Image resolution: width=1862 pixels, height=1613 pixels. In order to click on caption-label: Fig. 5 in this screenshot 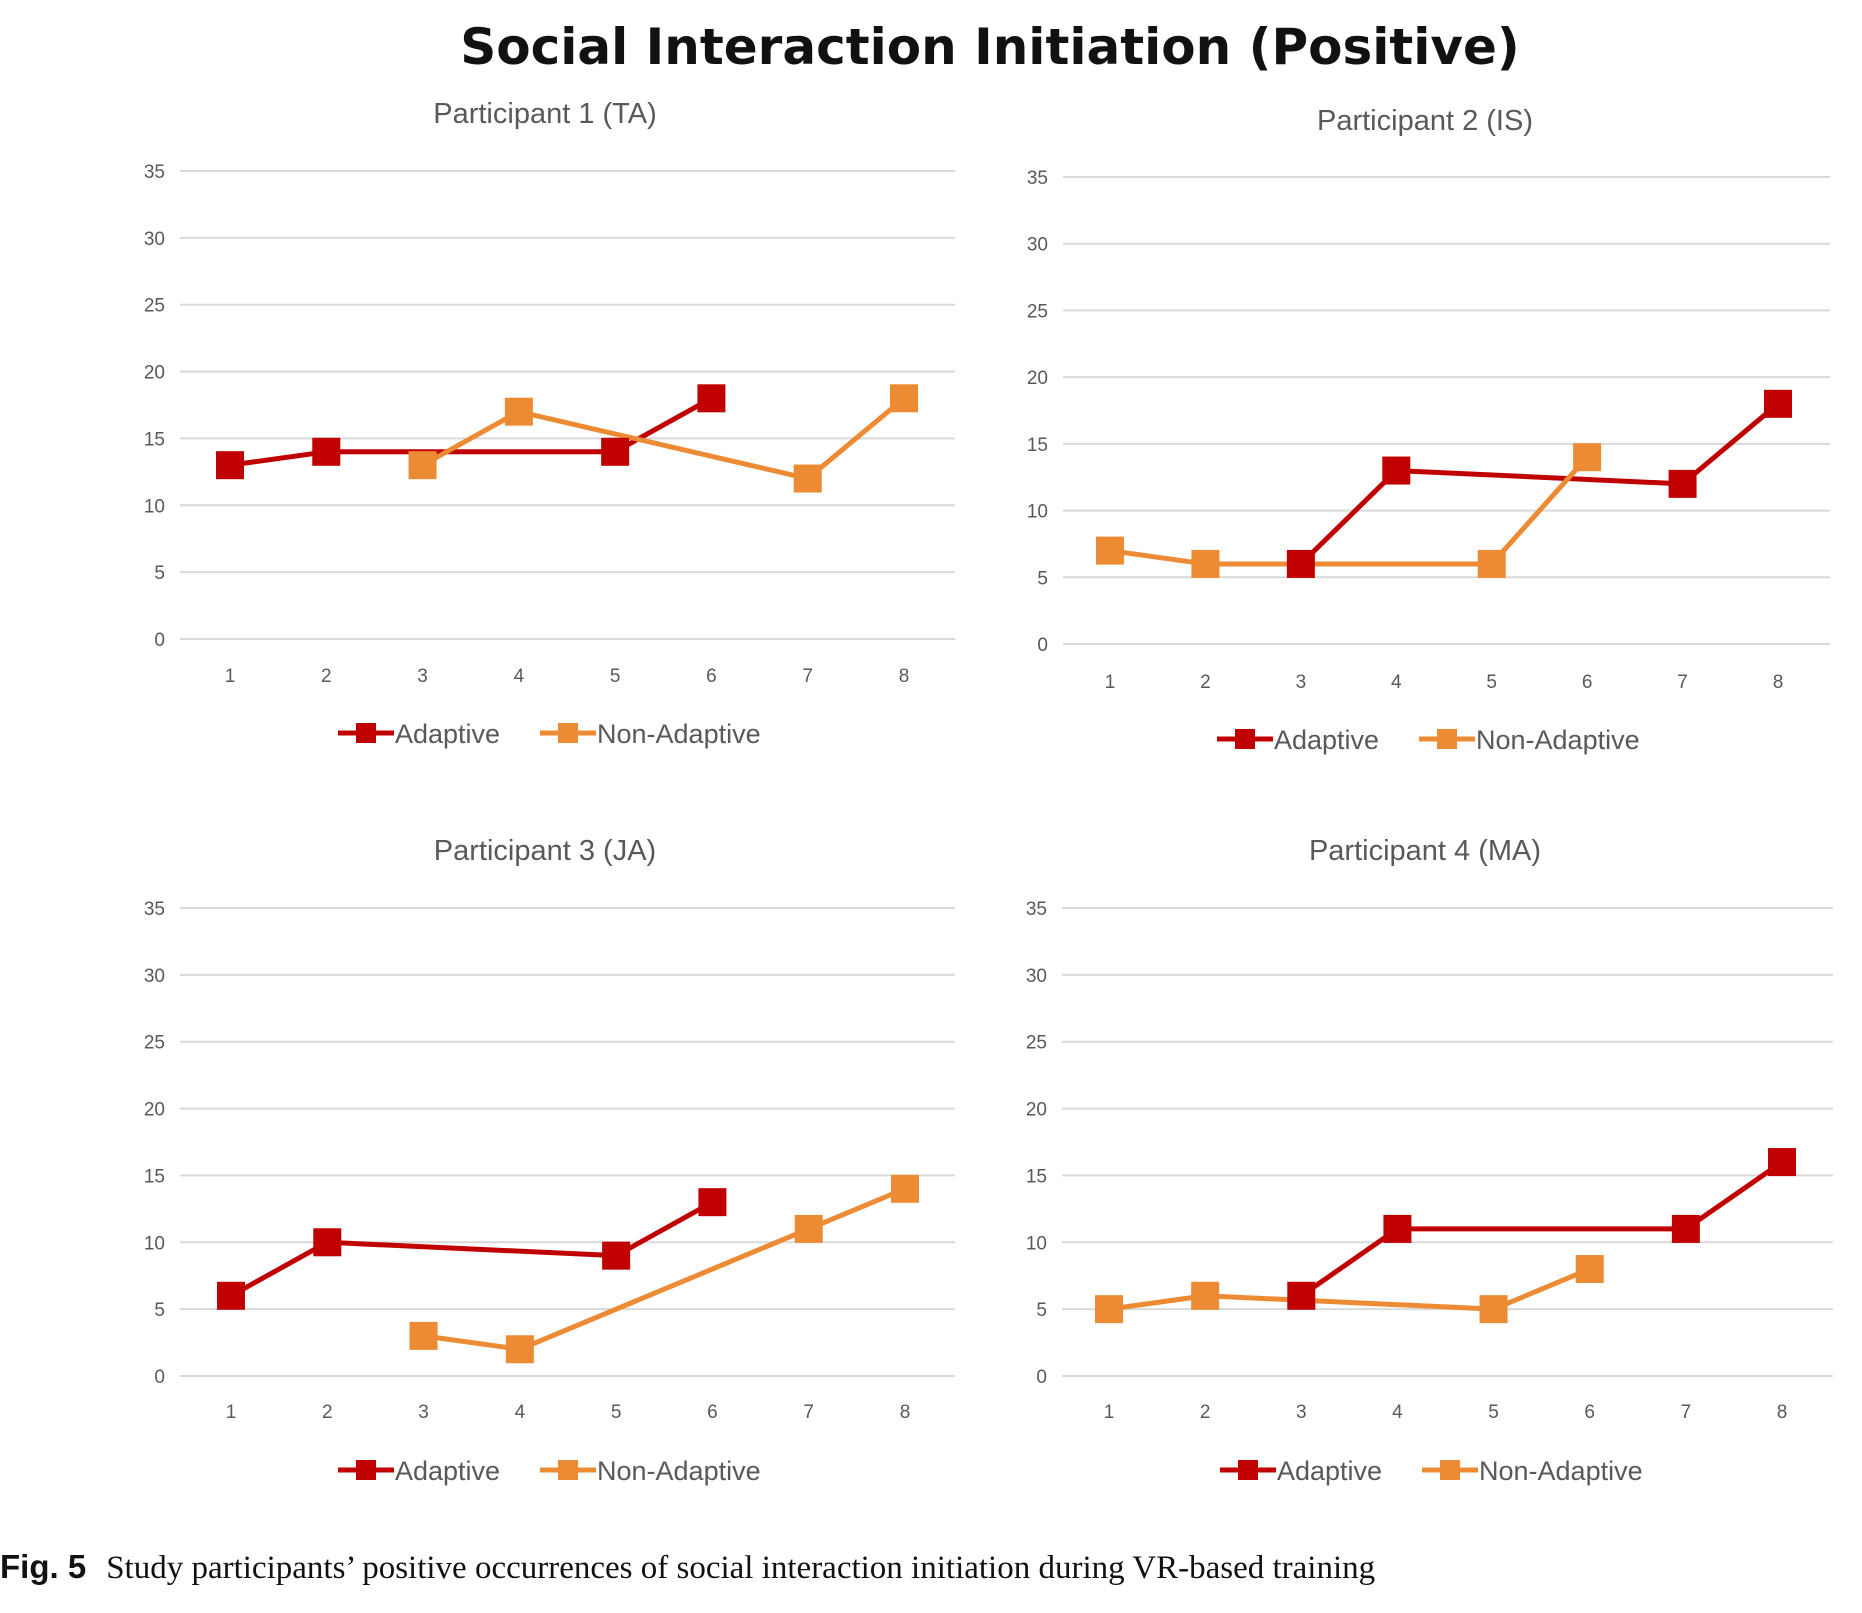, I will do `click(43, 1566)`.